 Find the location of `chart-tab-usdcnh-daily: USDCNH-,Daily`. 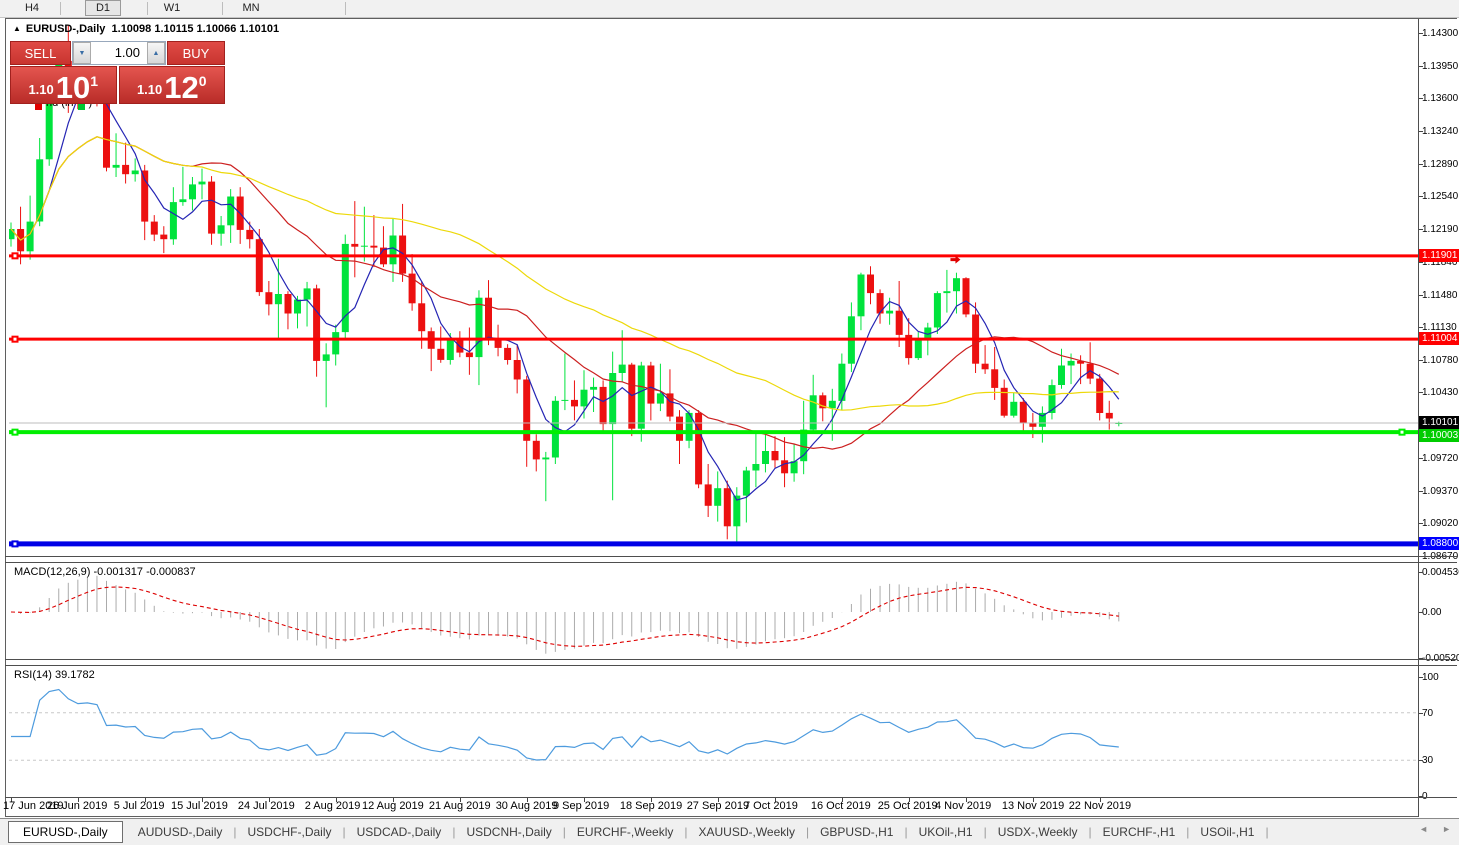

chart-tab-usdcnh-daily: USDCNH-,Daily is located at coordinates (509, 832).